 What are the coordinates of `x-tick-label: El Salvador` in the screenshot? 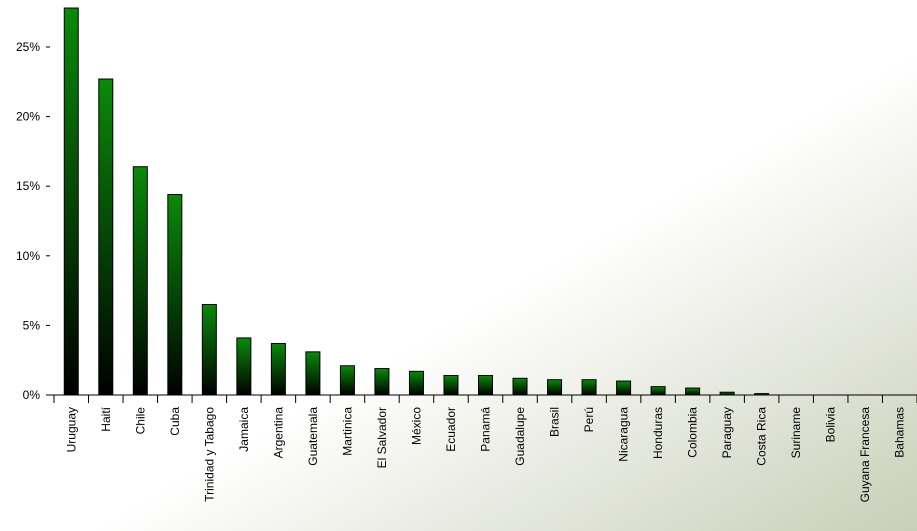 It's located at (382, 437).